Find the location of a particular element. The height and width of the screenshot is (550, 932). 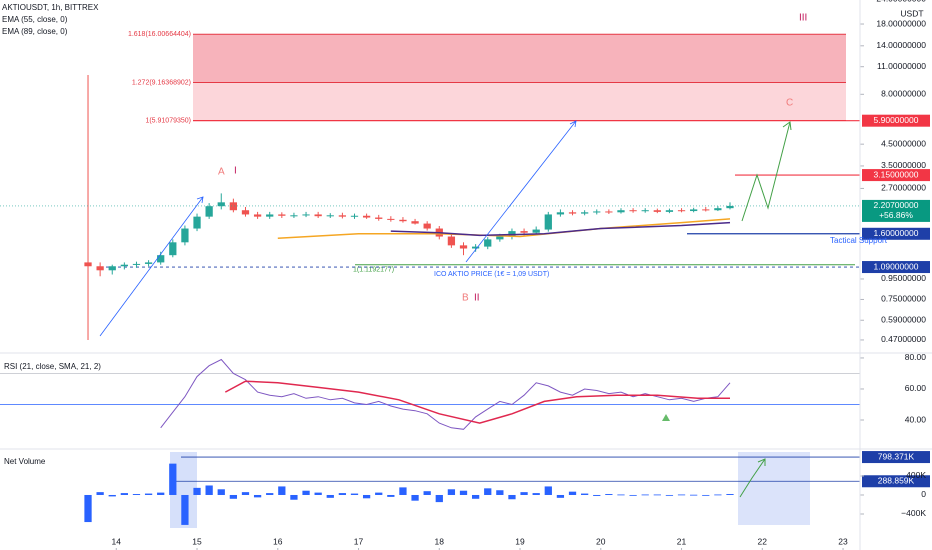

legend-title: AKTIOUSDT, 1h, BITTREX is located at coordinates (50, 7).